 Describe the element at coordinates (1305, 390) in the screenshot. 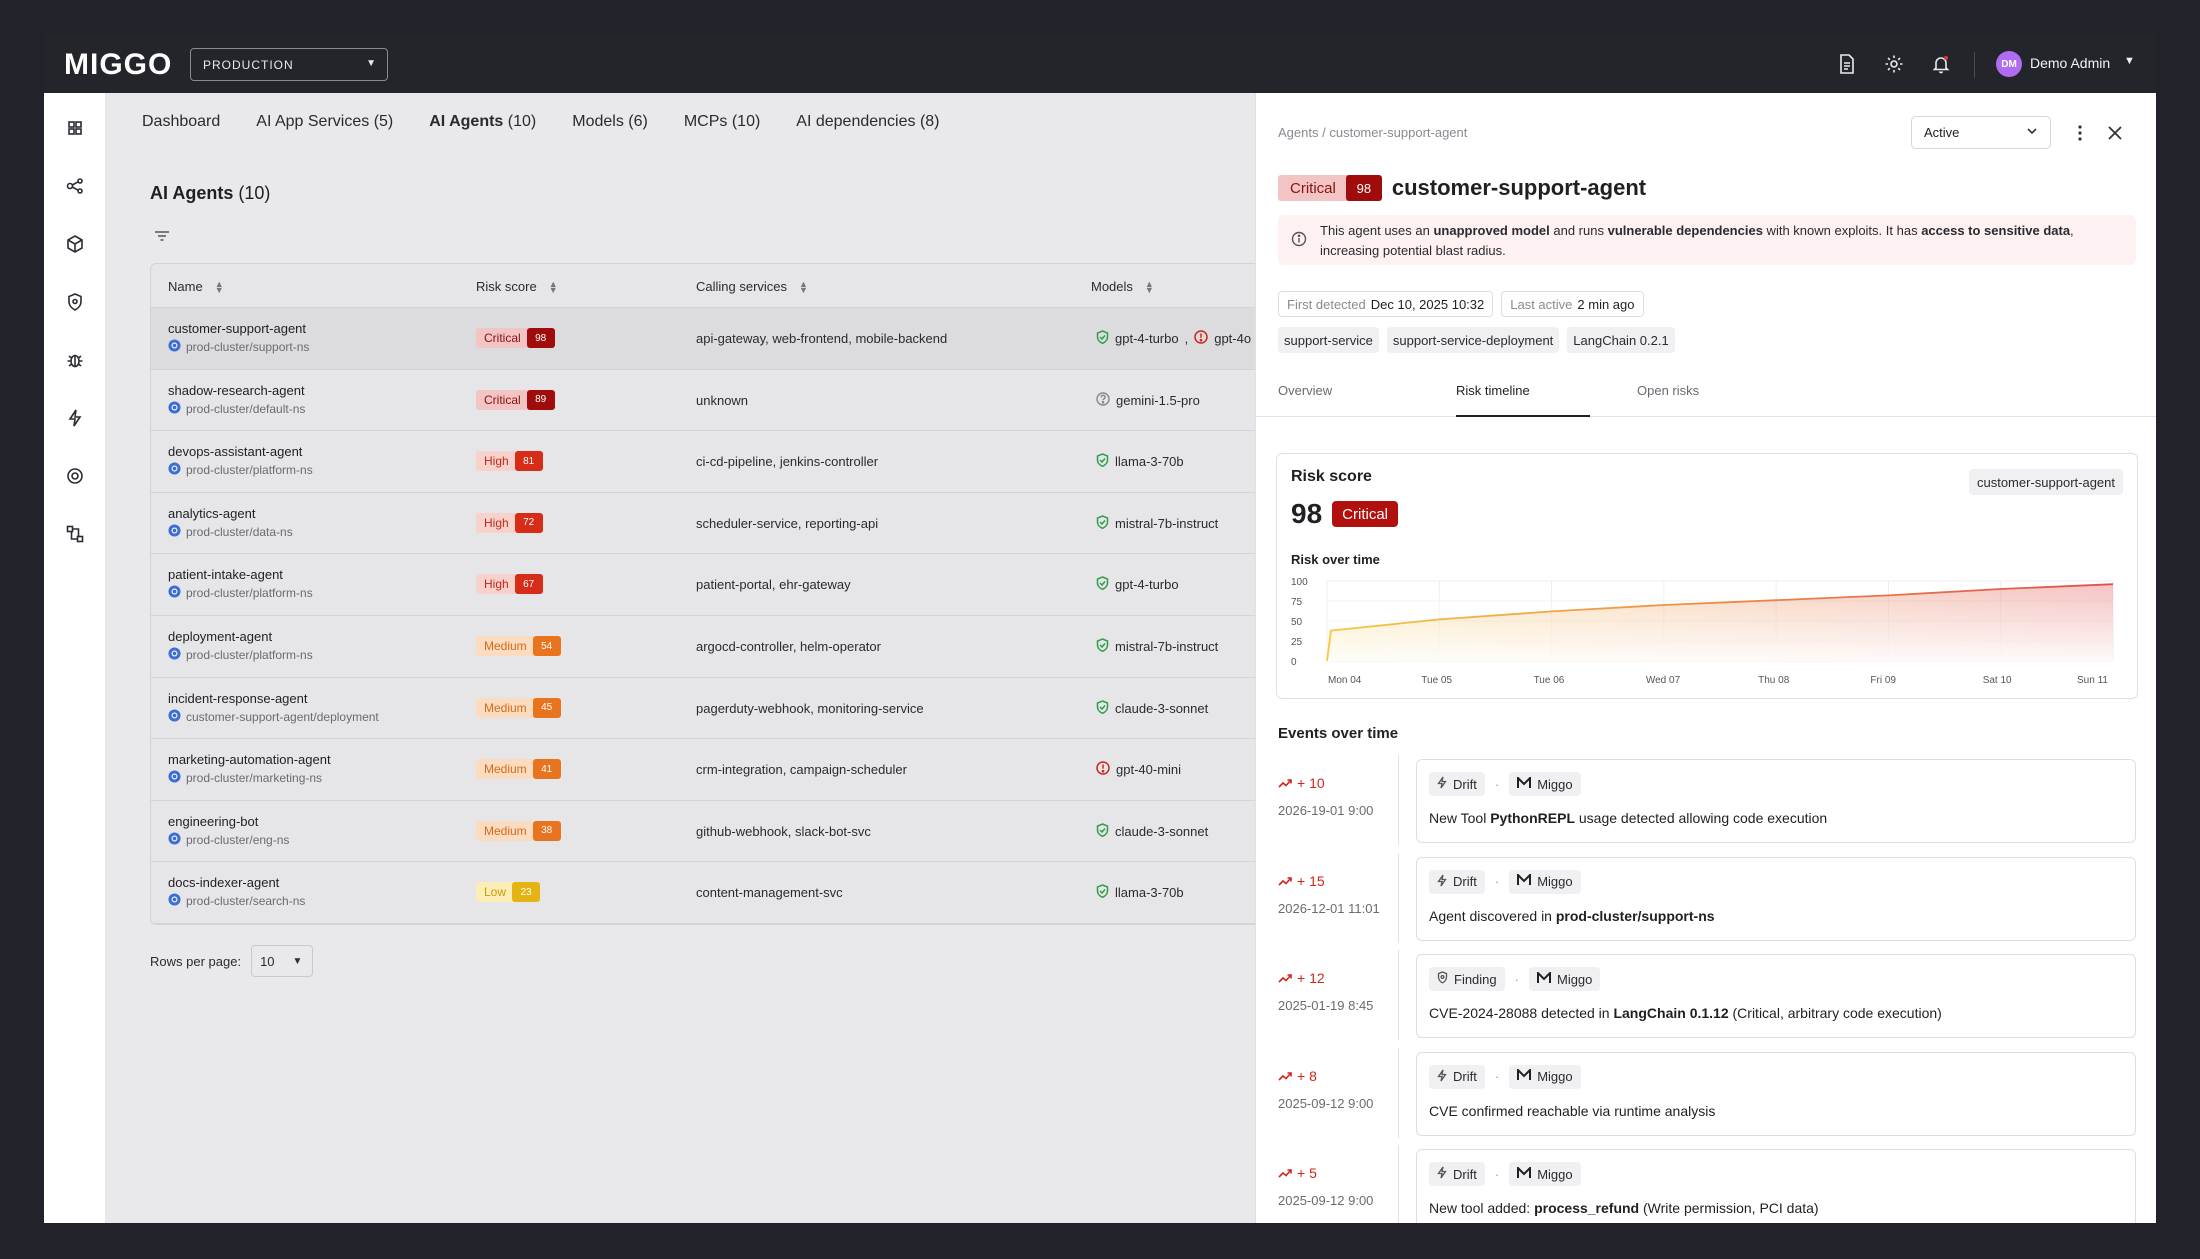

I see `tab-overview: Overview` at that location.